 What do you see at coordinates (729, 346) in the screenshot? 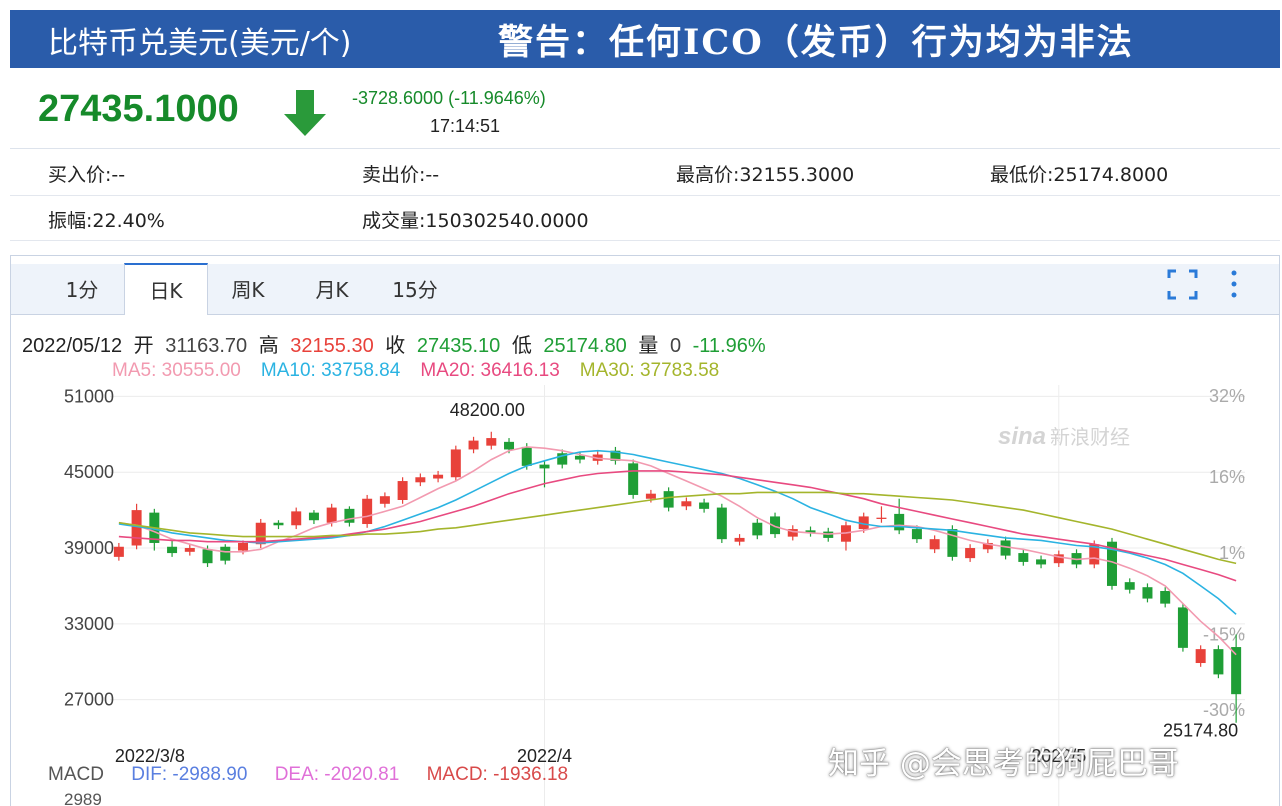
I see `info-change: -11.96%` at bounding box center [729, 346].